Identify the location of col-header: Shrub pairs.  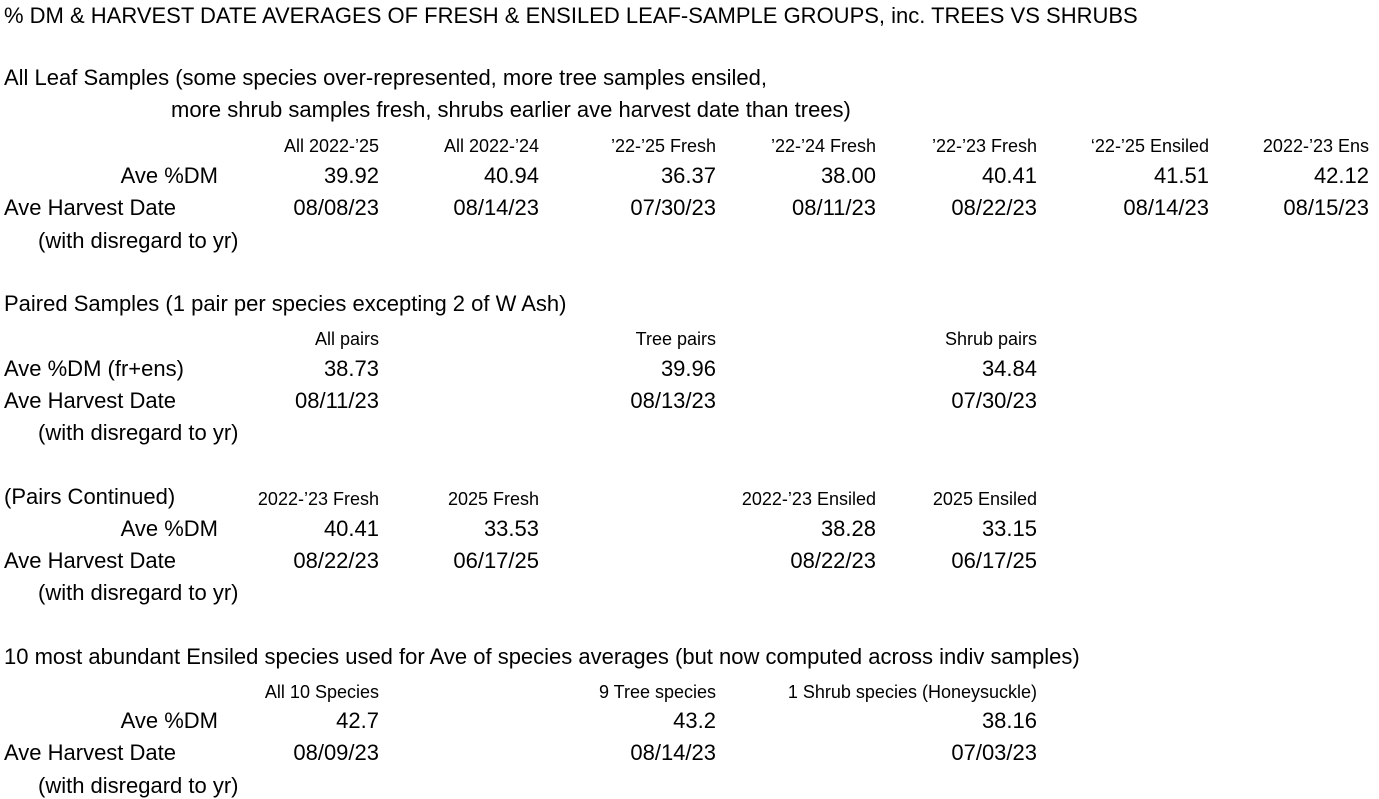
(990, 339).